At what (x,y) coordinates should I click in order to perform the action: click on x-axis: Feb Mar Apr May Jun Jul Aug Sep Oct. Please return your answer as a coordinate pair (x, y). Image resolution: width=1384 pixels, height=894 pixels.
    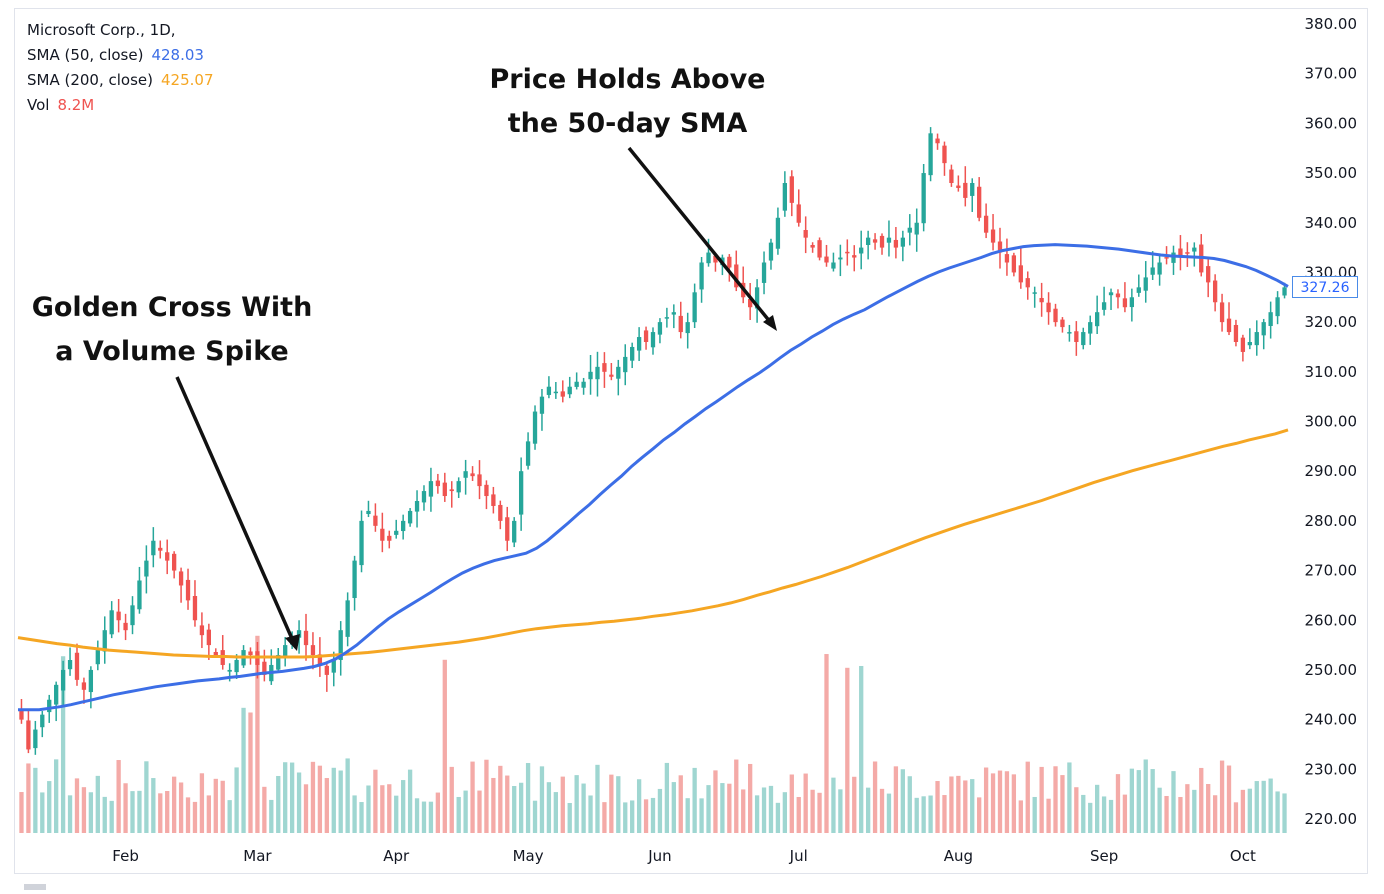
    Looking at the image, I should click on (684, 856).